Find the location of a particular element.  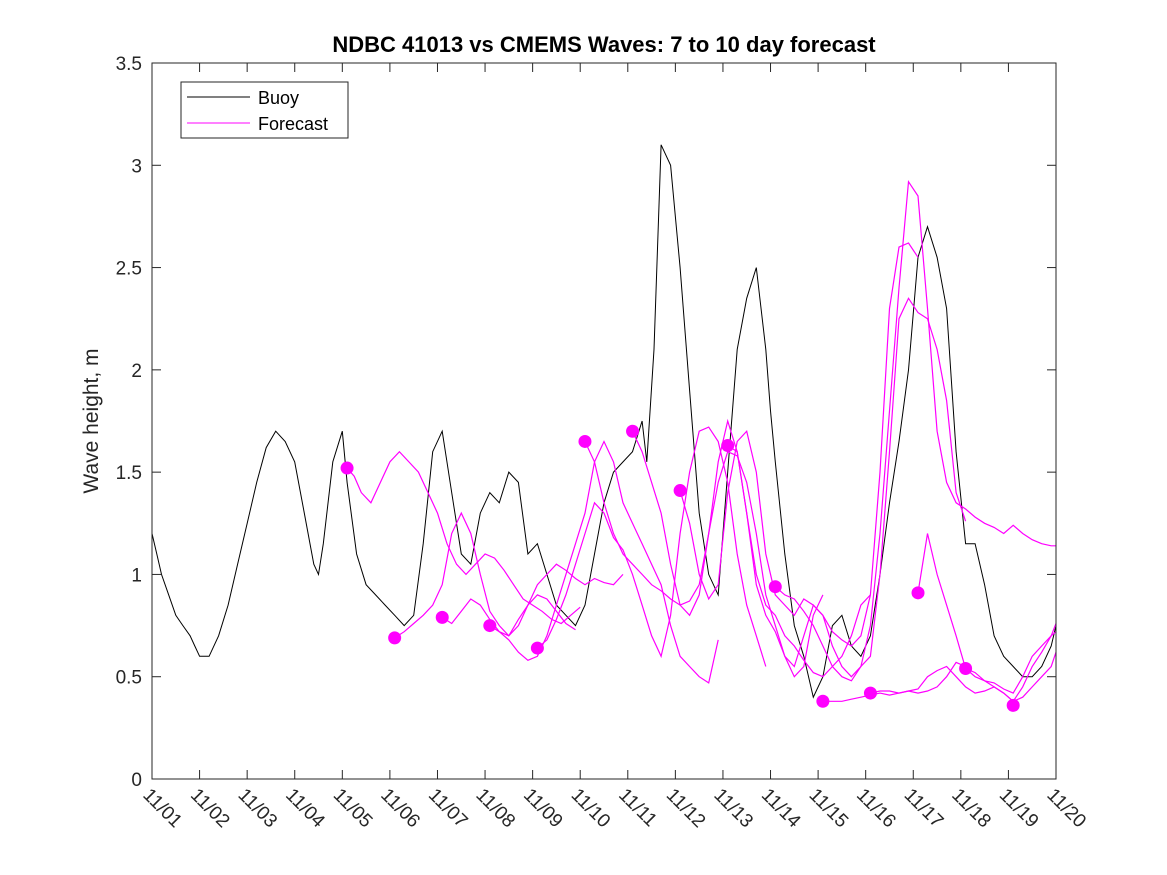

y-tick-label: 0.5 is located at coordinates (129, 678).